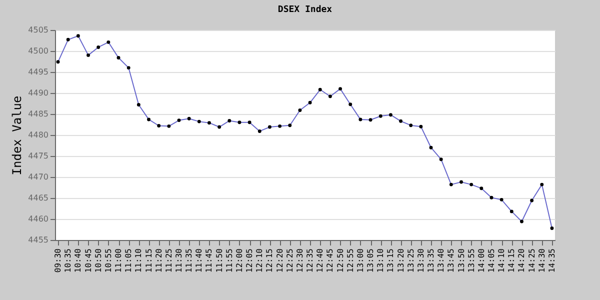 Image resolution: width=600 pixels, height=300 pixels. I want to click on x-tick-label: 13:10, so click(381, 260).